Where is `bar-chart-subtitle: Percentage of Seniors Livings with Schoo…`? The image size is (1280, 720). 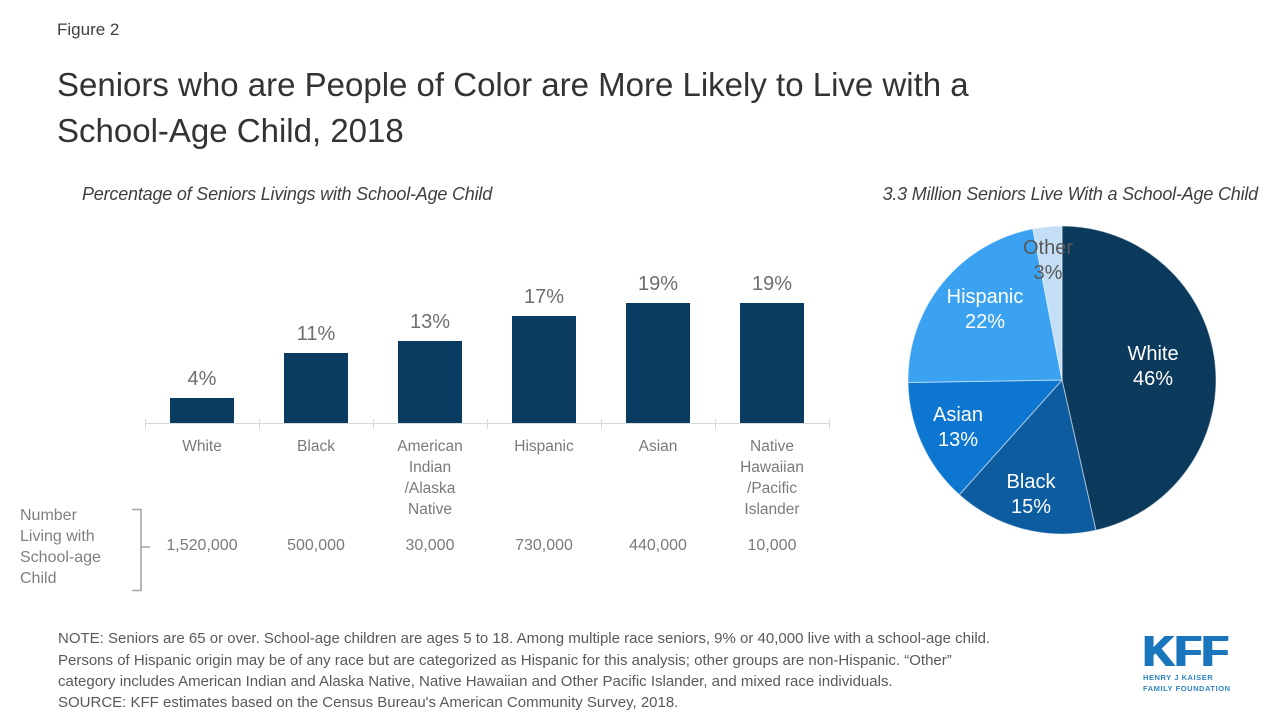 bar-chart-subtitle: Percentage of Seniors Livings with Schoo… is located at coordinates (287, 194).